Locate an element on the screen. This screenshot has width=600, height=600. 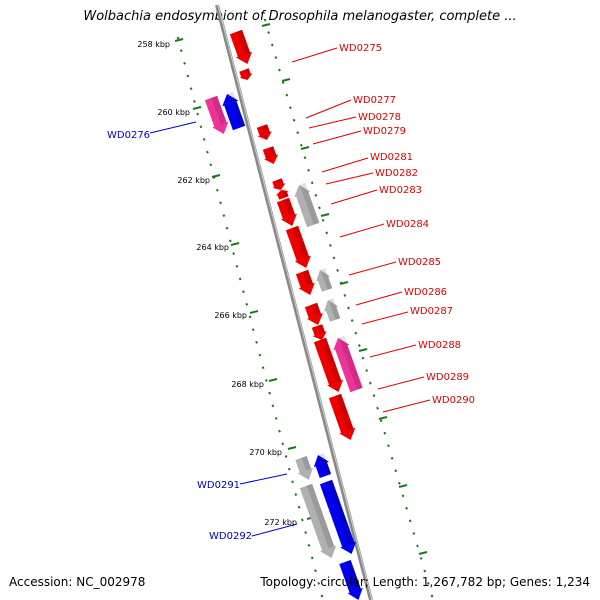
ruler-tick-label: 272 kbp is located at coordinates (280, 522).